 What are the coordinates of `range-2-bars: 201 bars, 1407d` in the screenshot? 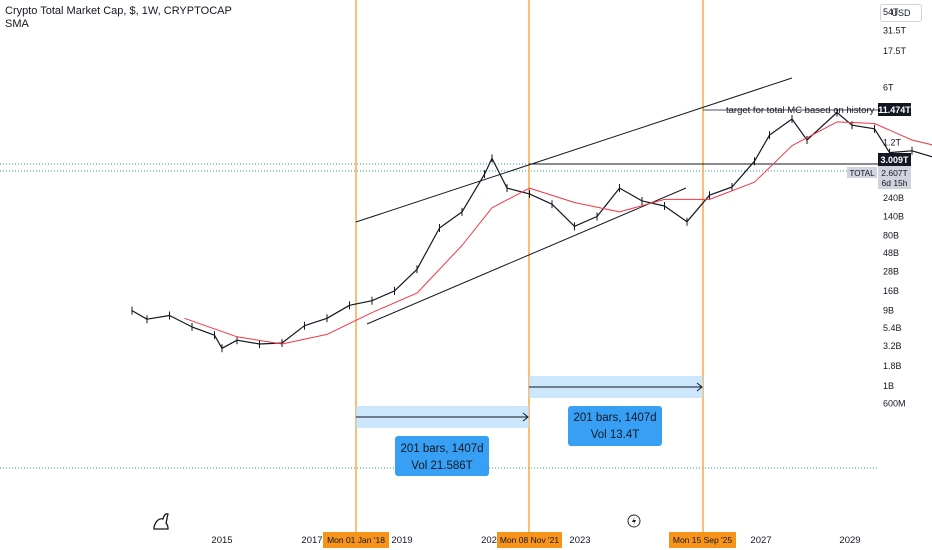 It's located at (614, 418).